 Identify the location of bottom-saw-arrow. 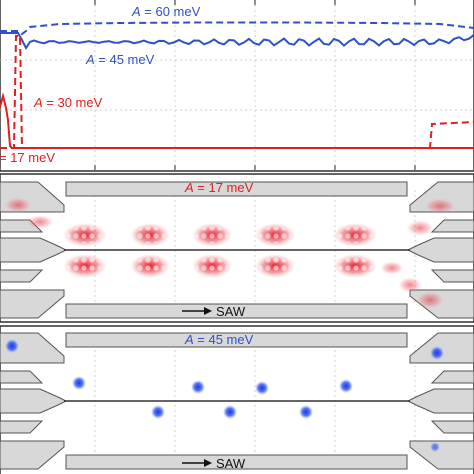
(197, 463).